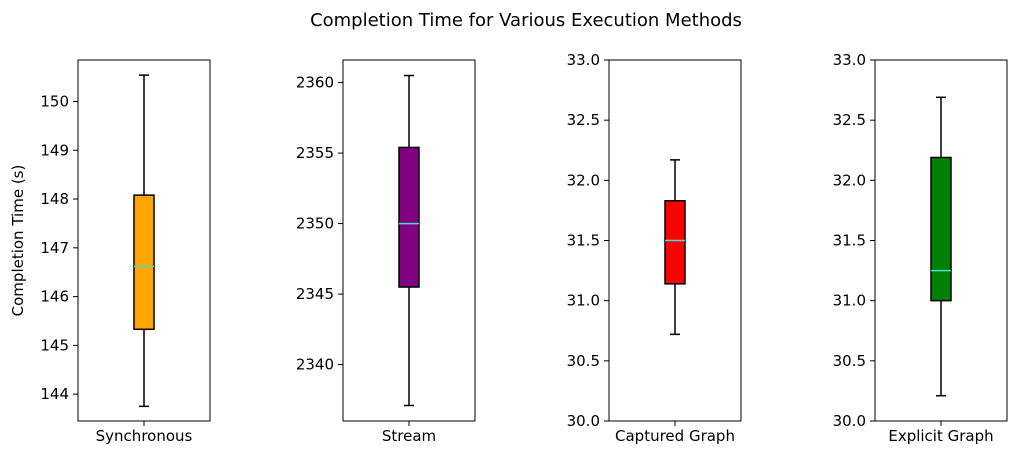 This screenshot has width=1019, height=456. I want to click on subplot-1: 2340 2345 2350 2355 2360 Stream, so click(386, 252).